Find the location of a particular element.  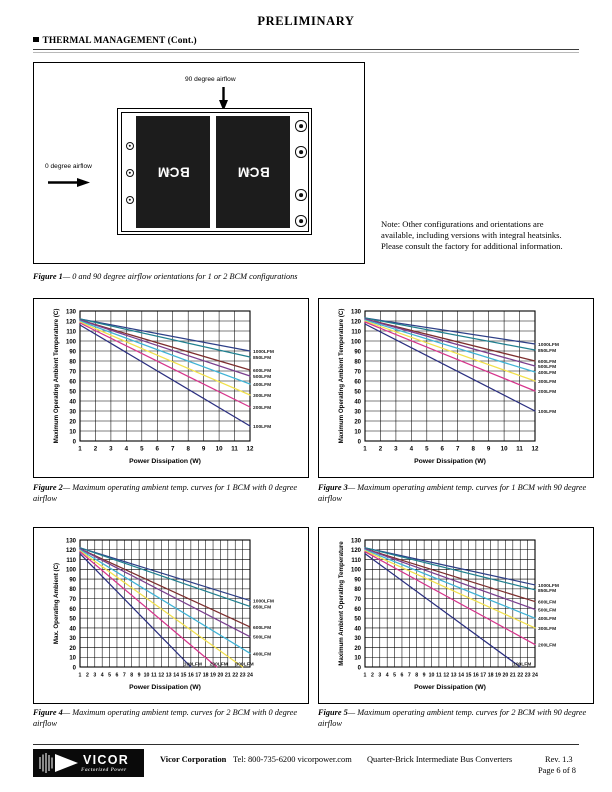

figure4-legend-850LFM: 850LFM is located at coordinates (262, 607).